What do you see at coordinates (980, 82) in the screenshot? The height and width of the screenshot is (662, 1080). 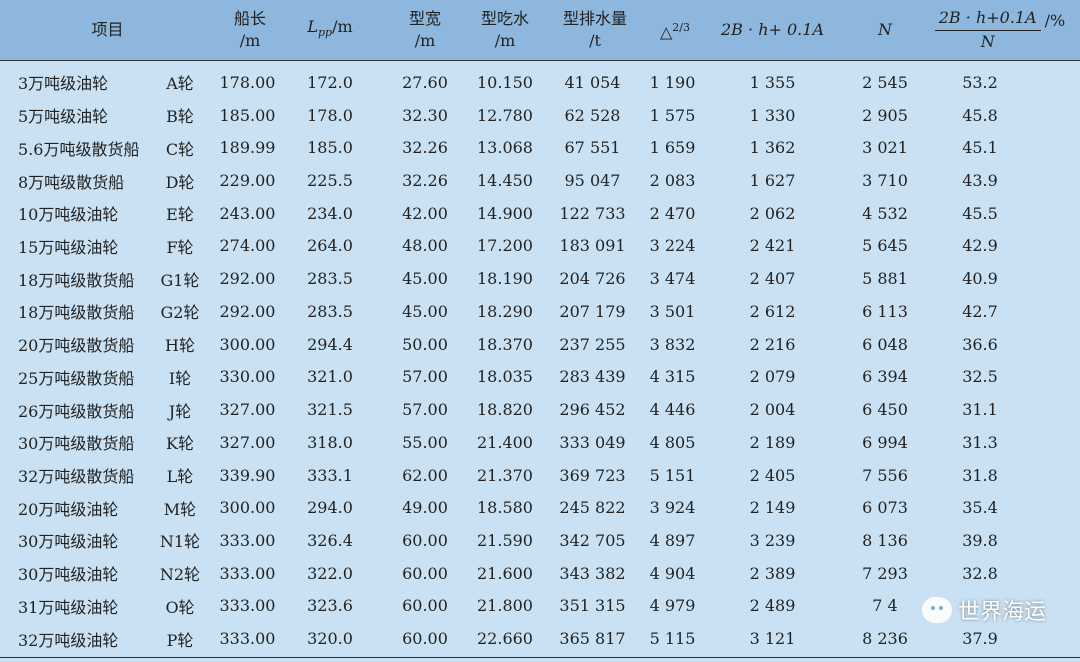 I see `cell-ratio: 53.2` at bounding box center [980, 82].